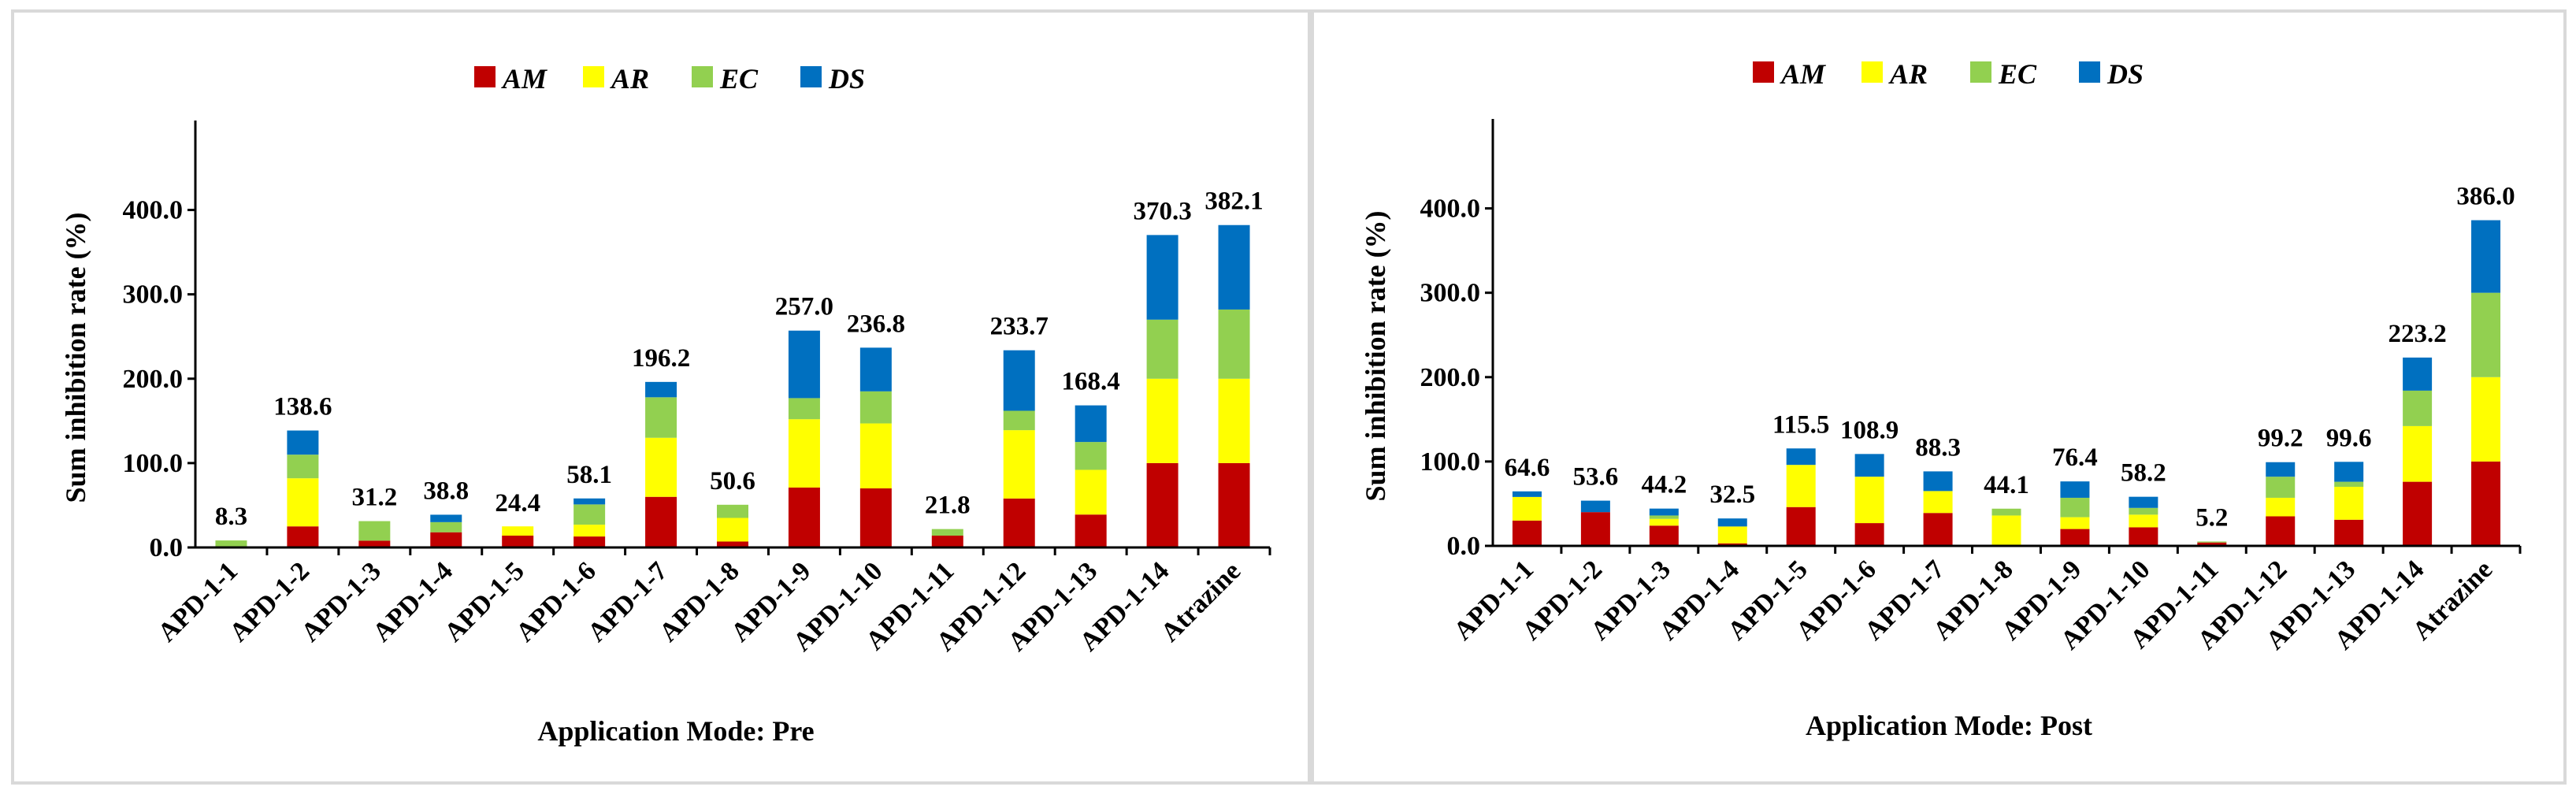  I want to click on x-tick-label: APD-1-4, so click(412, 601).